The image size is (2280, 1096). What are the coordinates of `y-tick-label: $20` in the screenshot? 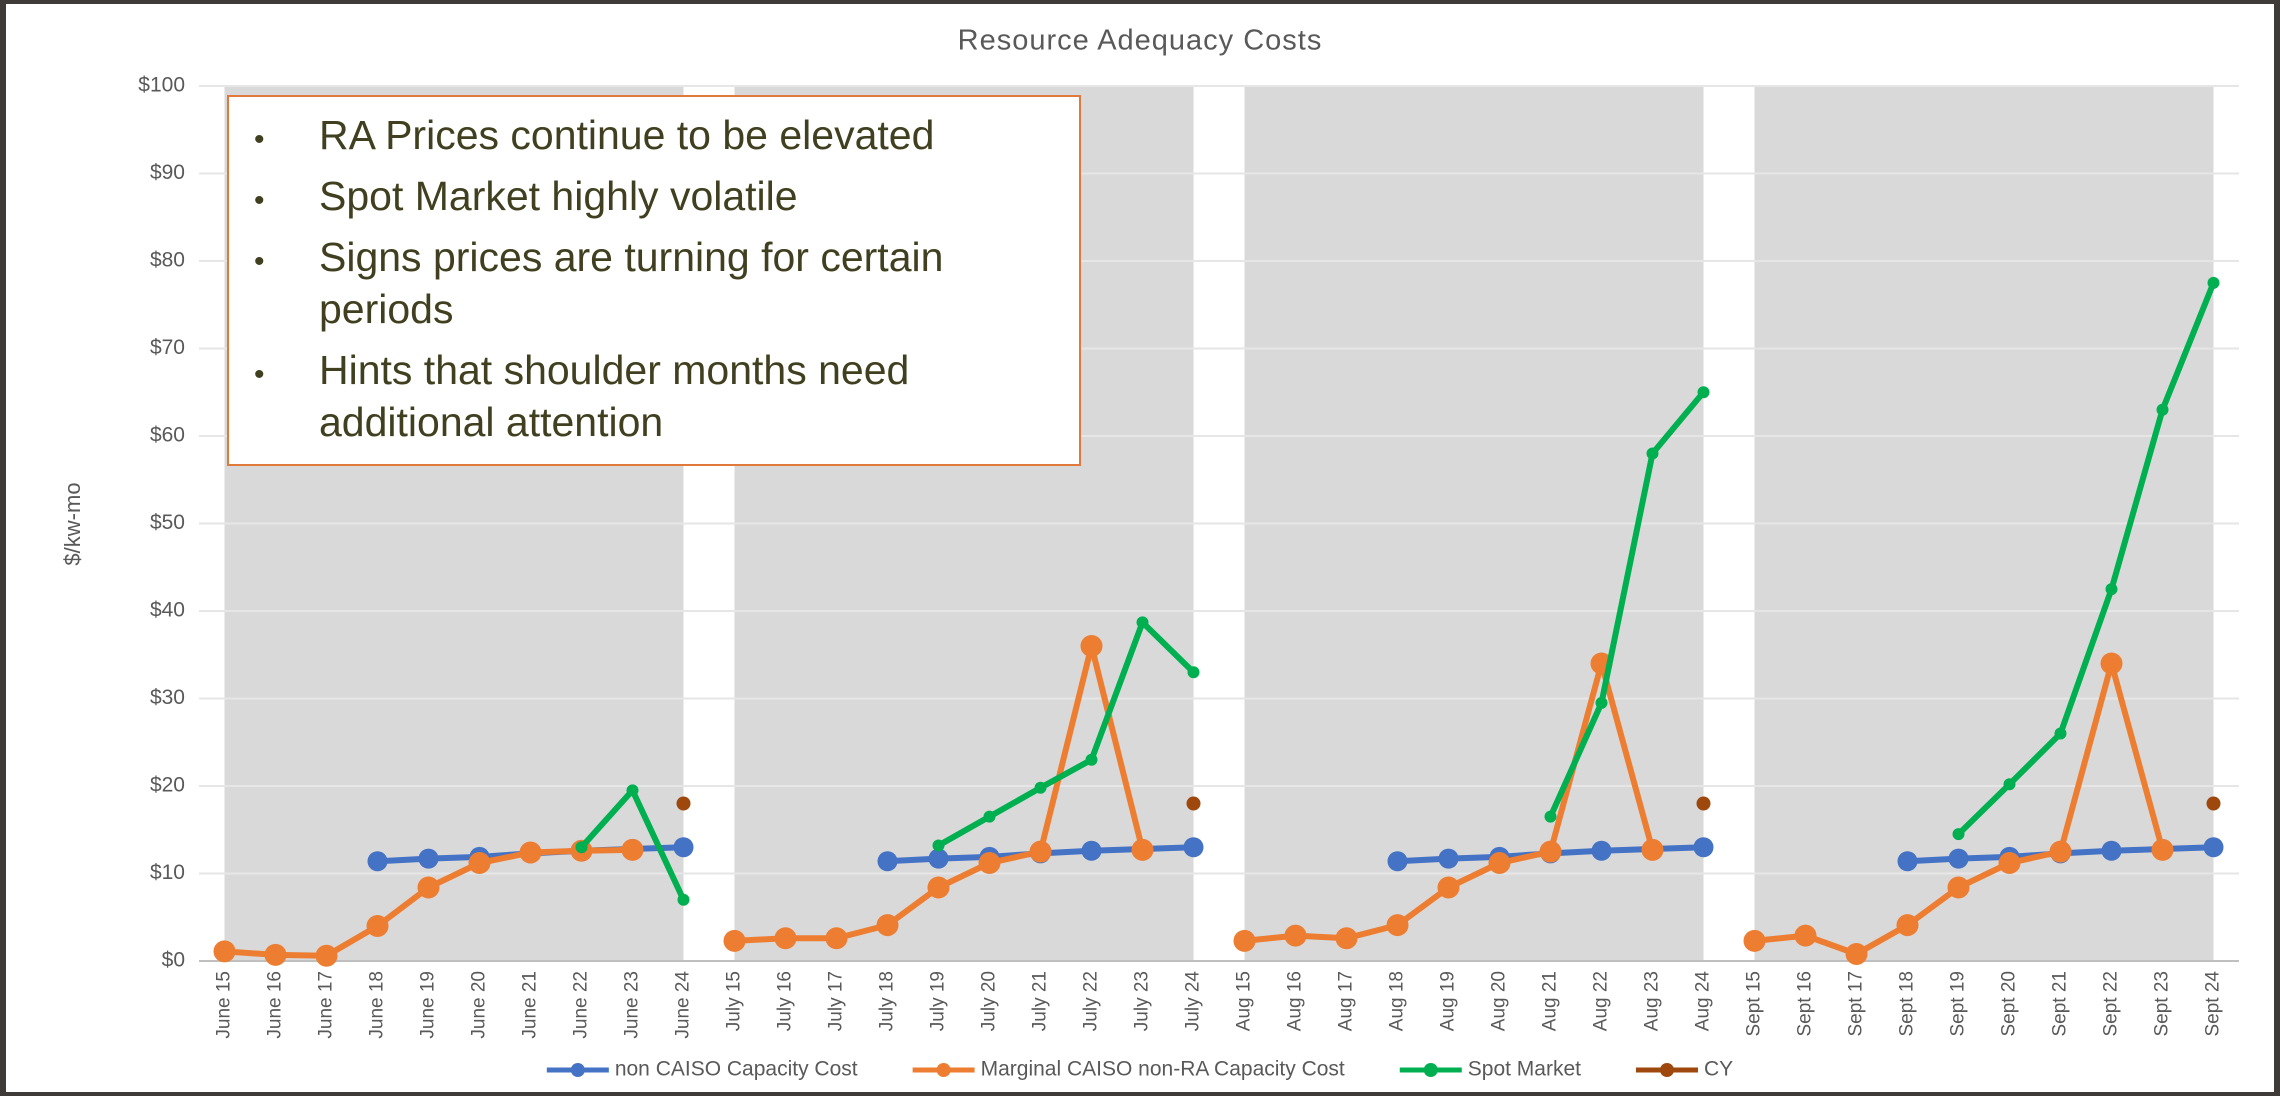 It's located at (167, 785).